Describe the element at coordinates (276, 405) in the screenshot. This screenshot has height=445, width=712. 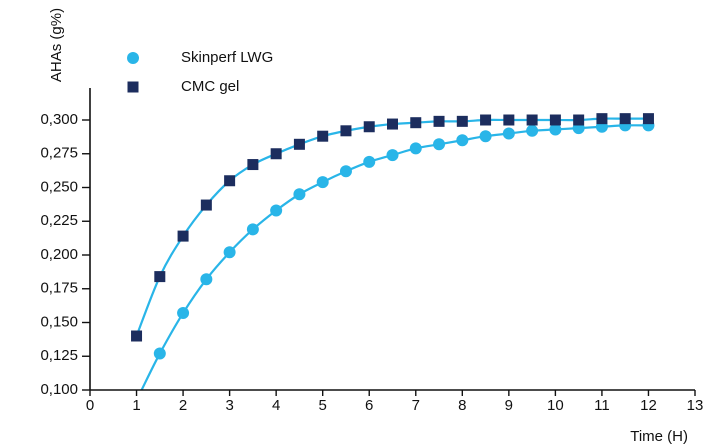
I see `x-tick-label: 4` at that location.